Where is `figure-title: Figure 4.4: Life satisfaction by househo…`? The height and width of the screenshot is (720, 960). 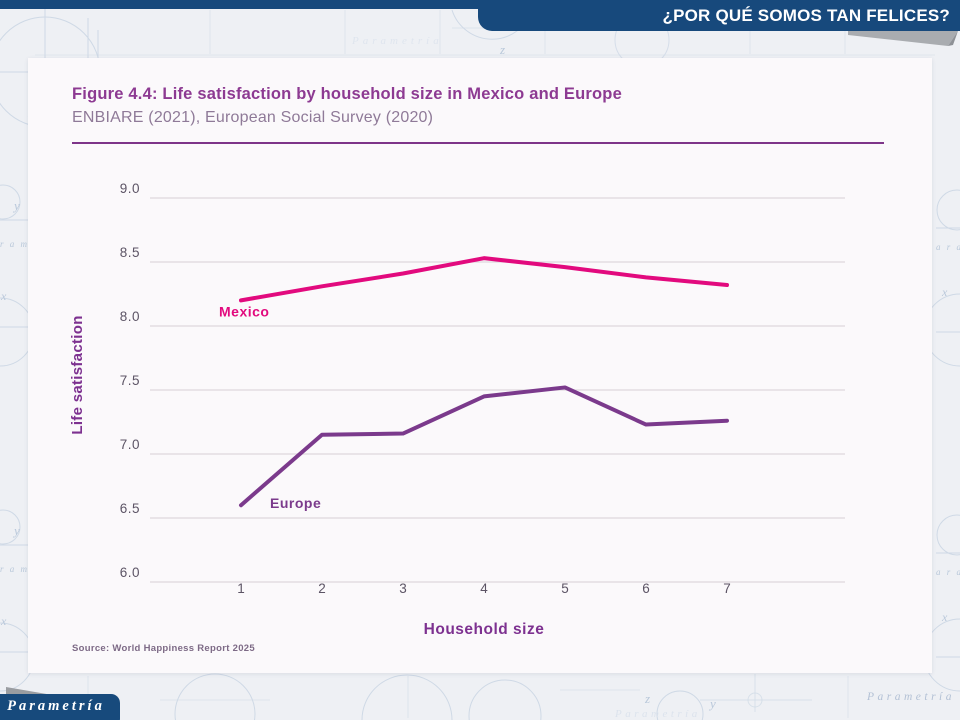
figure-title: Figure 4.4: Life satisfaction by househo… is located at coordinates (347, 94).